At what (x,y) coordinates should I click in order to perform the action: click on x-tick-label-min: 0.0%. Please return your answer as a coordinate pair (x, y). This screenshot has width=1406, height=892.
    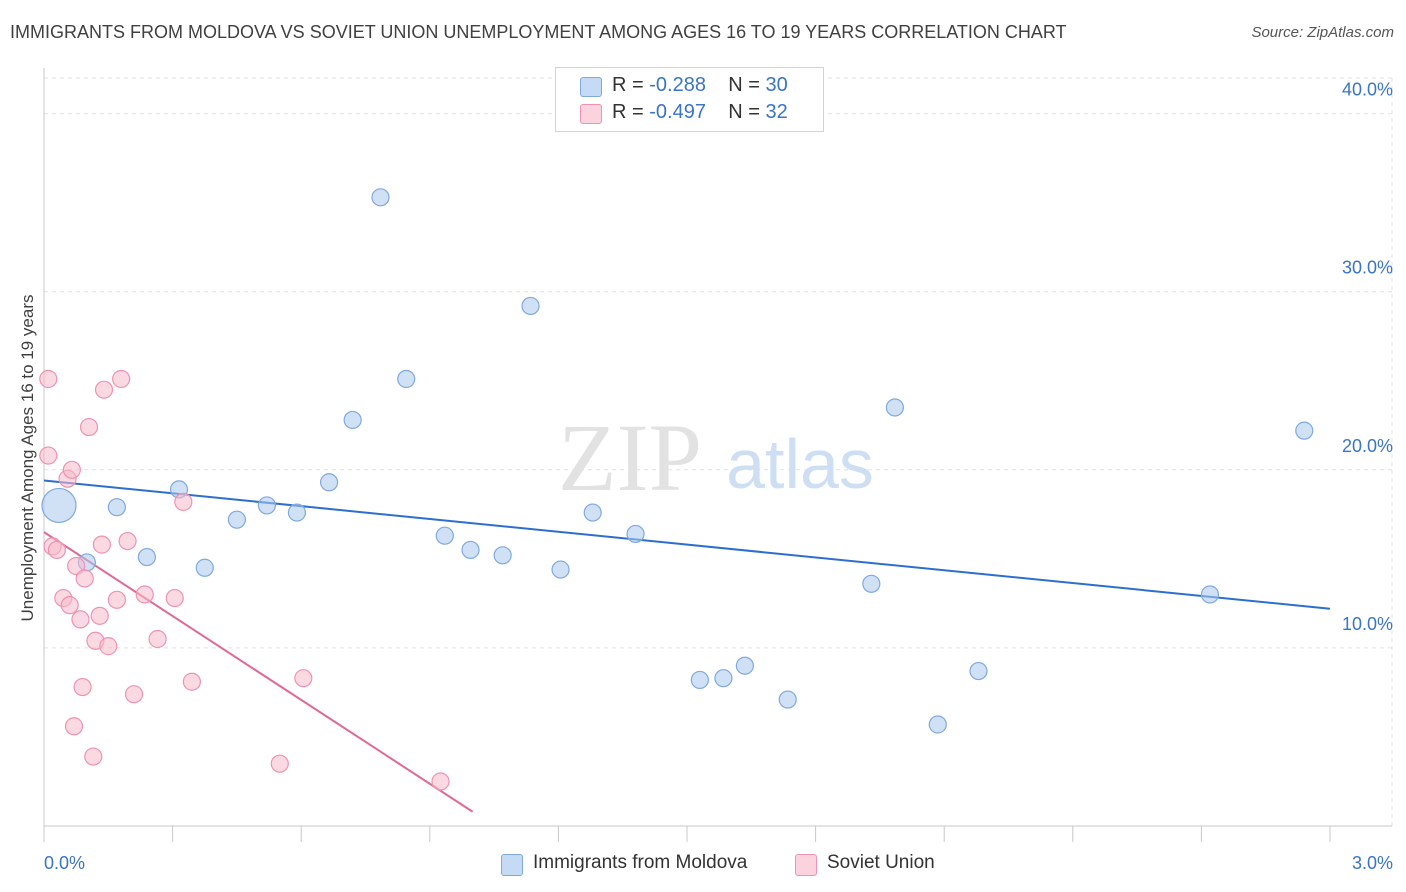
    Looking at the image, I should click on (64, 863).